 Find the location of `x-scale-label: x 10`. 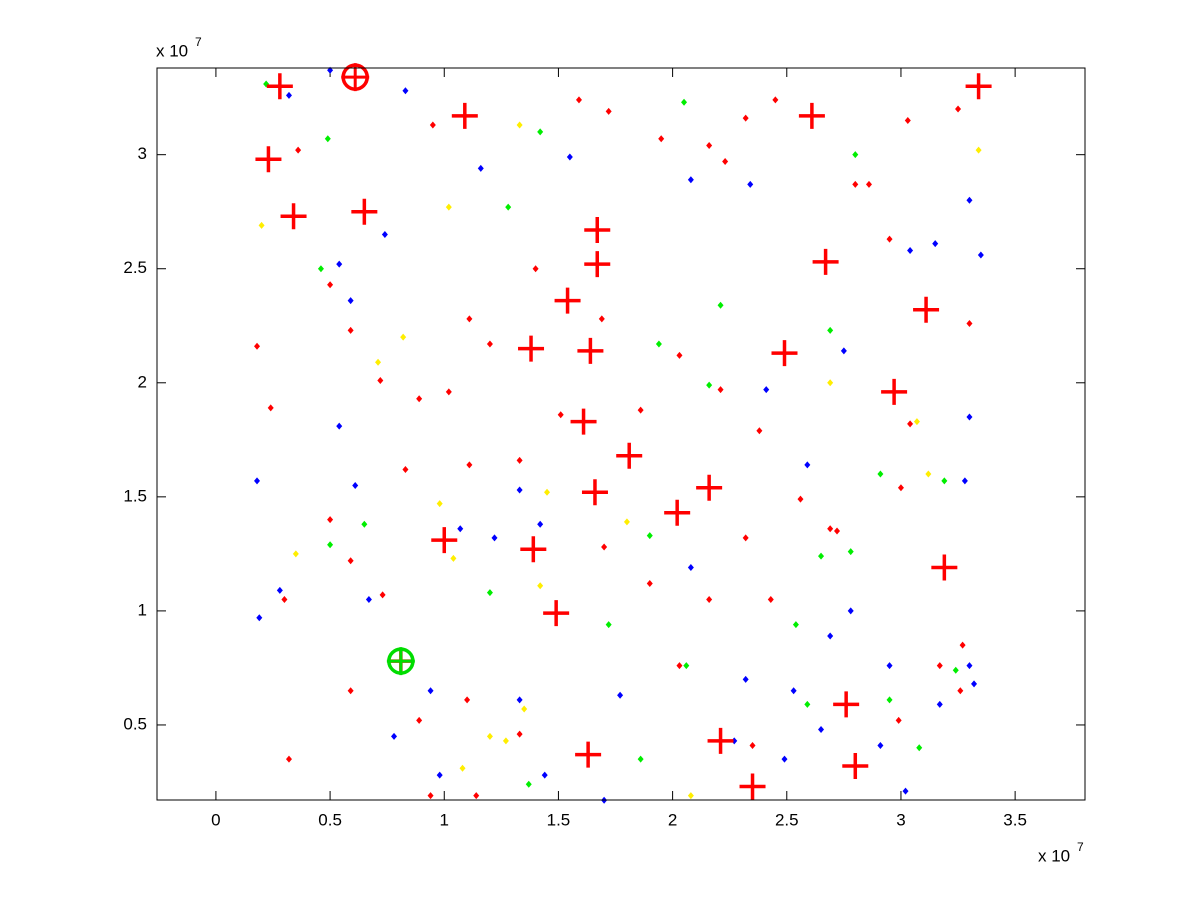

x-scale-label: x 10 is located at coordinates (1054, 855).